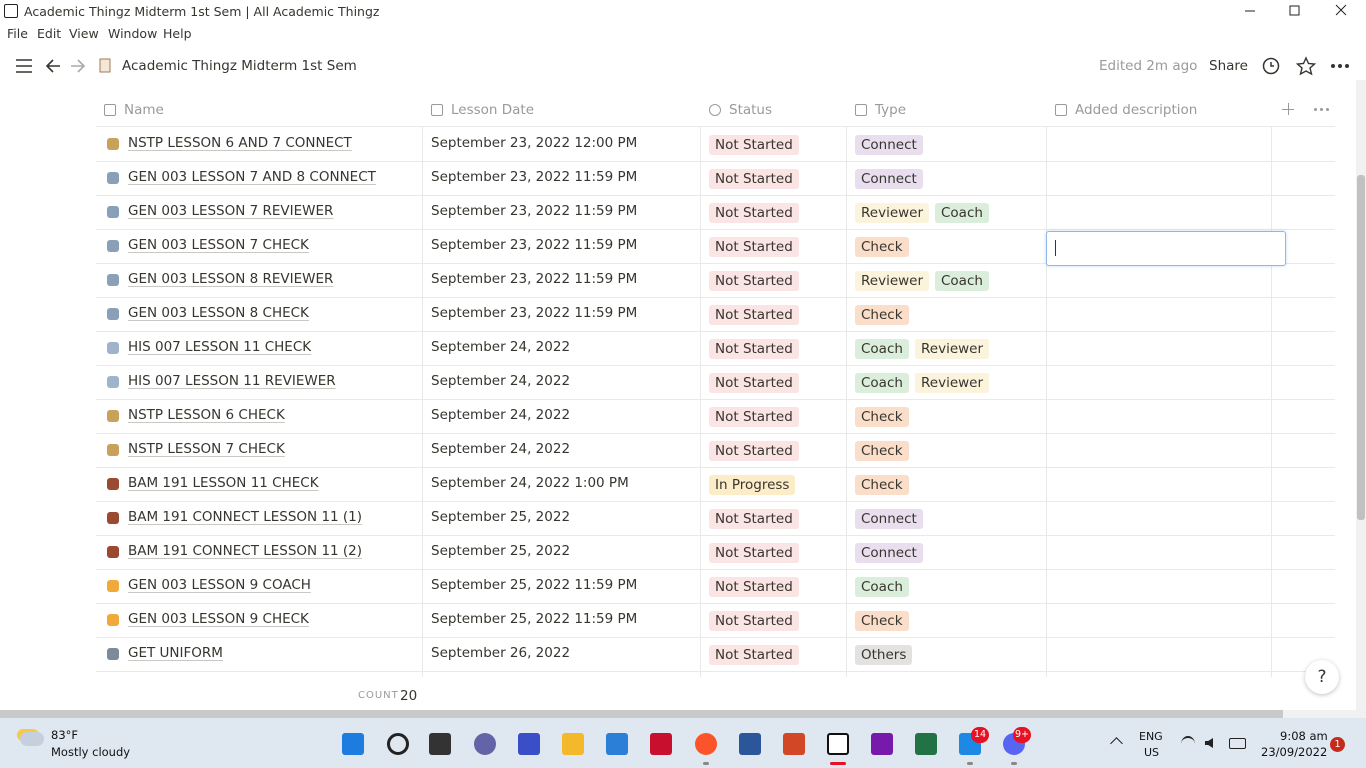 The image size is (1366, 768). What do you see at coordinates (223, 483) in the screenshot?
I see `row-name: BAM 191 LESSON 11 CHECK` at bounding box center [223, 483].